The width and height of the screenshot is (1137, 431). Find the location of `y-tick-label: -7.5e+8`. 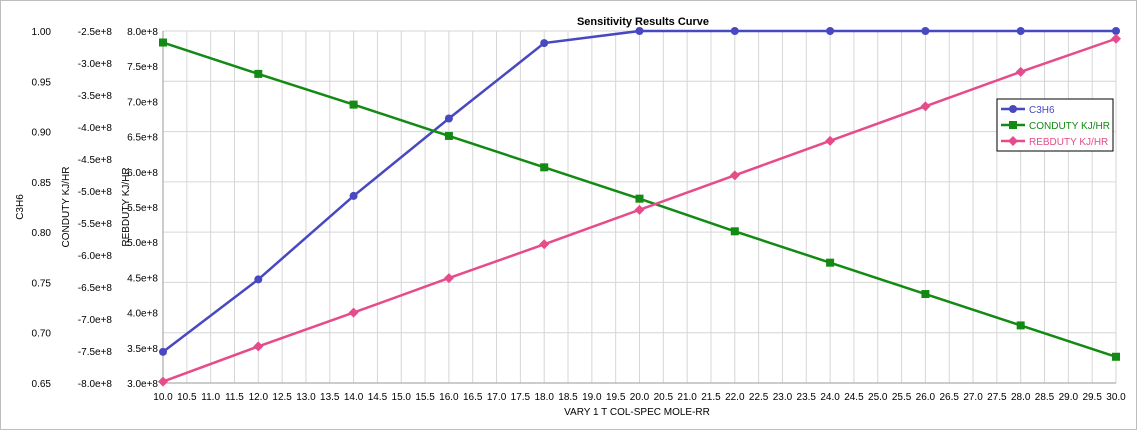

y-tick-label: -7.5e+8 is located at coordinates (95, 352).